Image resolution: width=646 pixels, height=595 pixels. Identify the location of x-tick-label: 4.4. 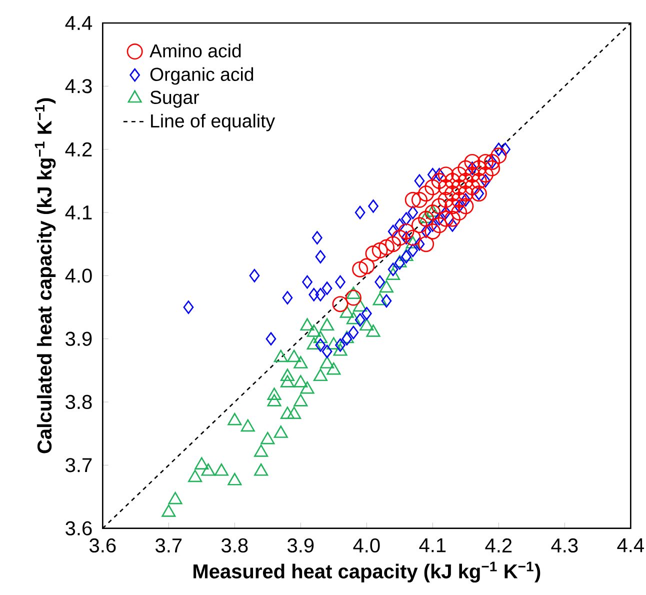
(630, 545).